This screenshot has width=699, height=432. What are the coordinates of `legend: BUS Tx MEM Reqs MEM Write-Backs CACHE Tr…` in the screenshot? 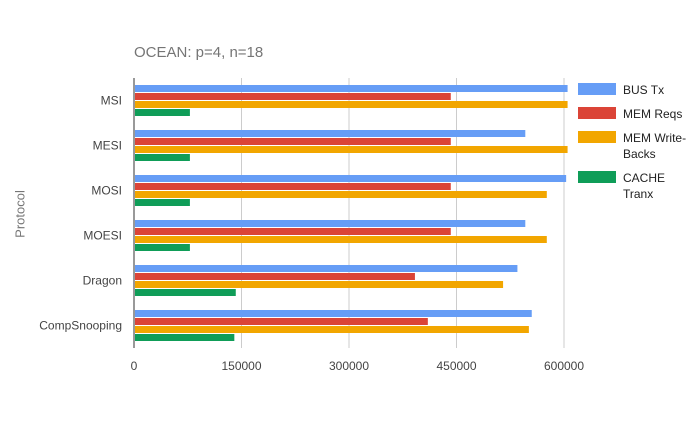 It's located at (637, 146).